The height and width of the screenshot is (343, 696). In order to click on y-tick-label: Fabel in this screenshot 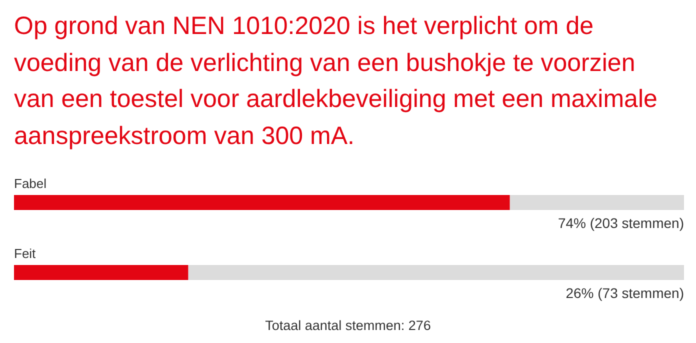, I will do `click(30, 183)`.